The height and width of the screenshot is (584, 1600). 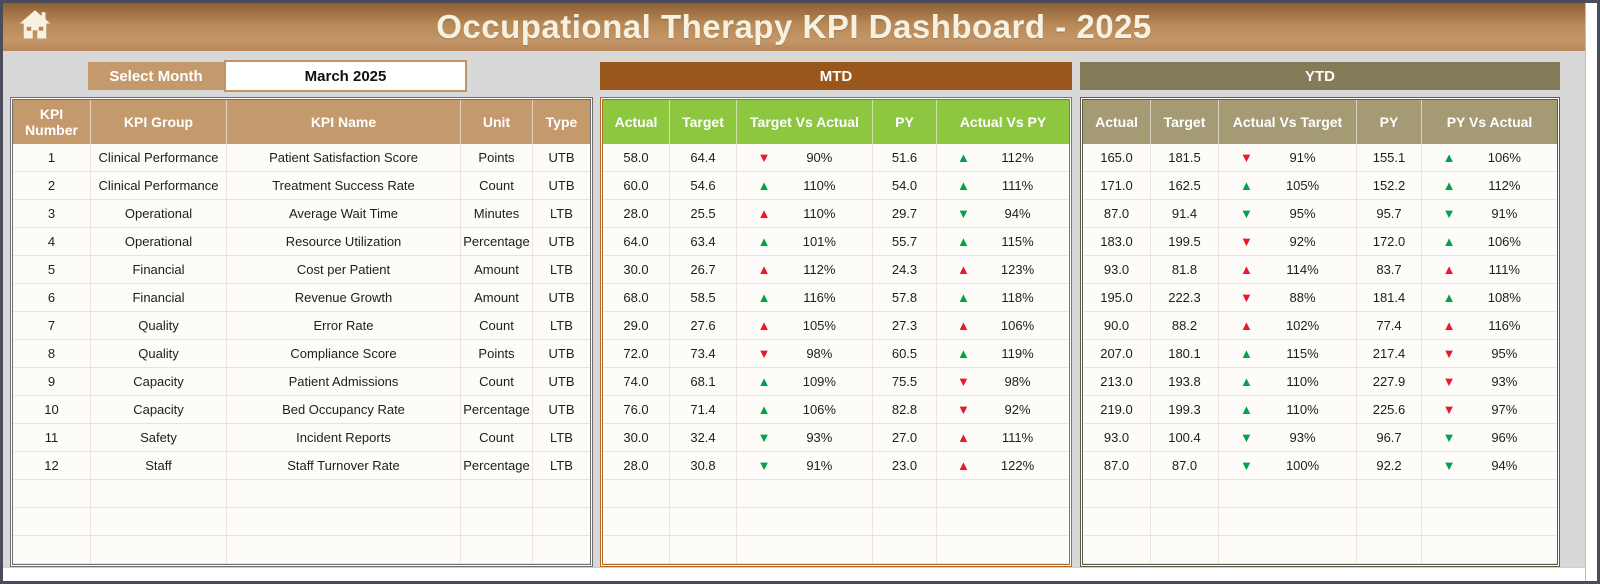 I want to click on cell-ytd-actual-vs-target: ▼ 88%, so click(x=1288, y=298).